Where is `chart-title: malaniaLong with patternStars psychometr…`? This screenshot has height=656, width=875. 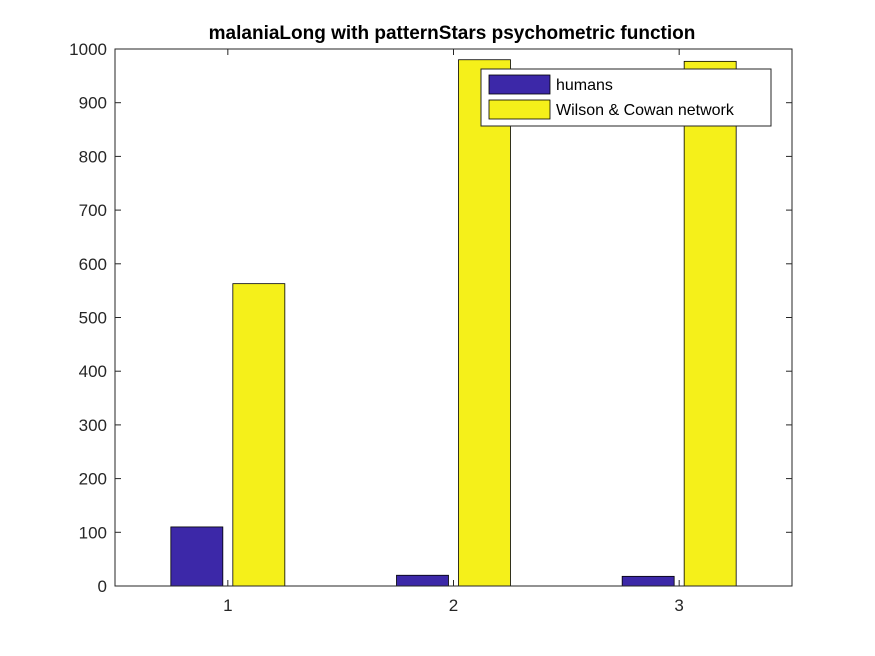 chart-title: malaniaLong with patternStars psychometr… is located at coordinates (452, 33).